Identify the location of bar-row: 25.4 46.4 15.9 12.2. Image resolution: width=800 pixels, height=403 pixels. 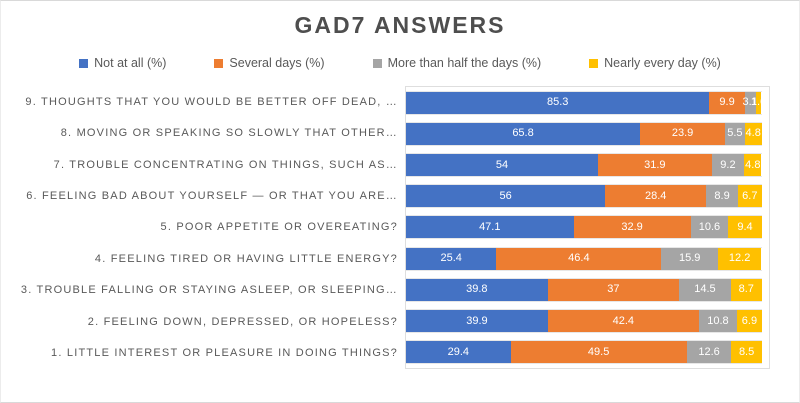
(587, 258).